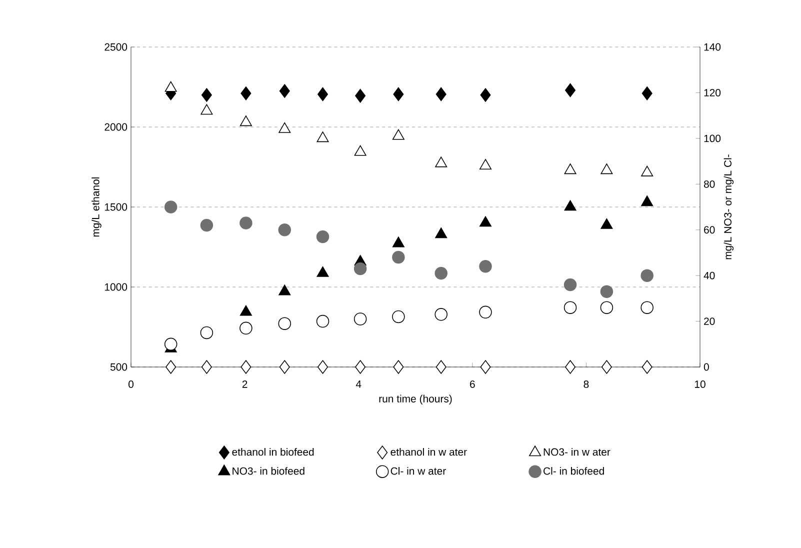 The image size is (801, 548). I want to click on legend-label: ethanol in w ater, so click(428, 452).